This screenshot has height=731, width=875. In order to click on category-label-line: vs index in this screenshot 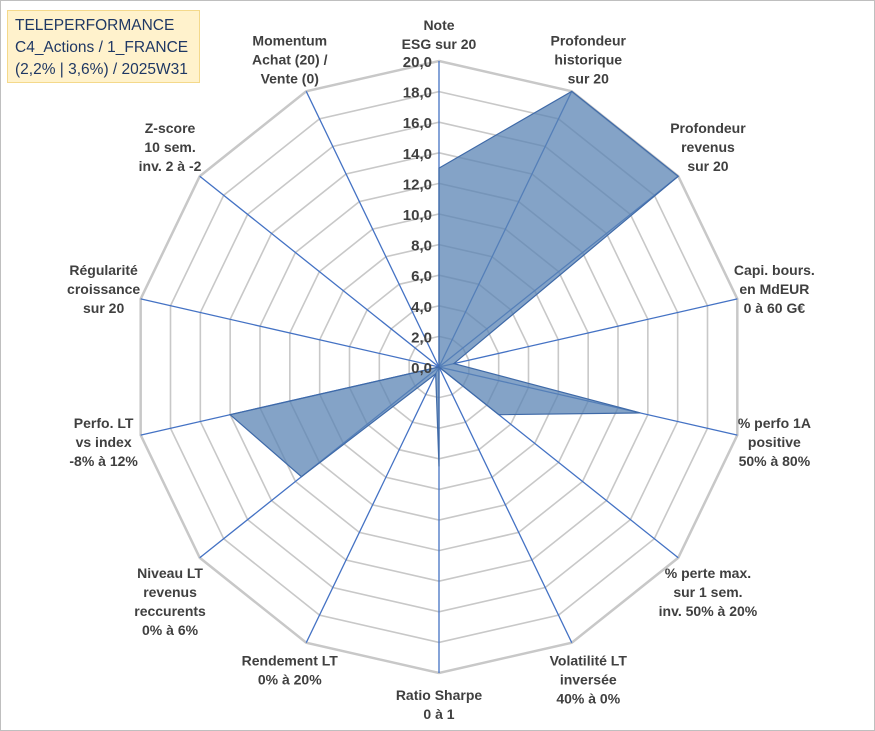, I will do `click(104, 442)`.